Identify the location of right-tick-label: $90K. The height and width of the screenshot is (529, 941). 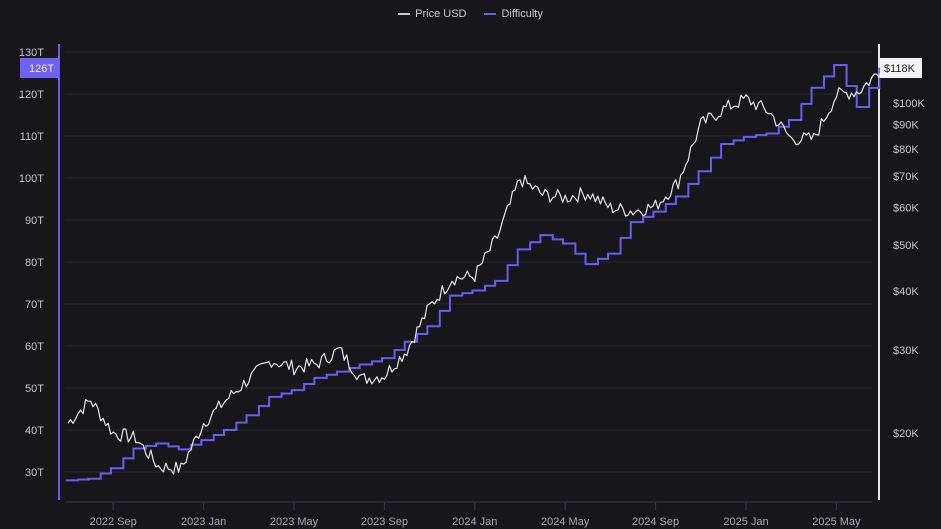
(906, 126).